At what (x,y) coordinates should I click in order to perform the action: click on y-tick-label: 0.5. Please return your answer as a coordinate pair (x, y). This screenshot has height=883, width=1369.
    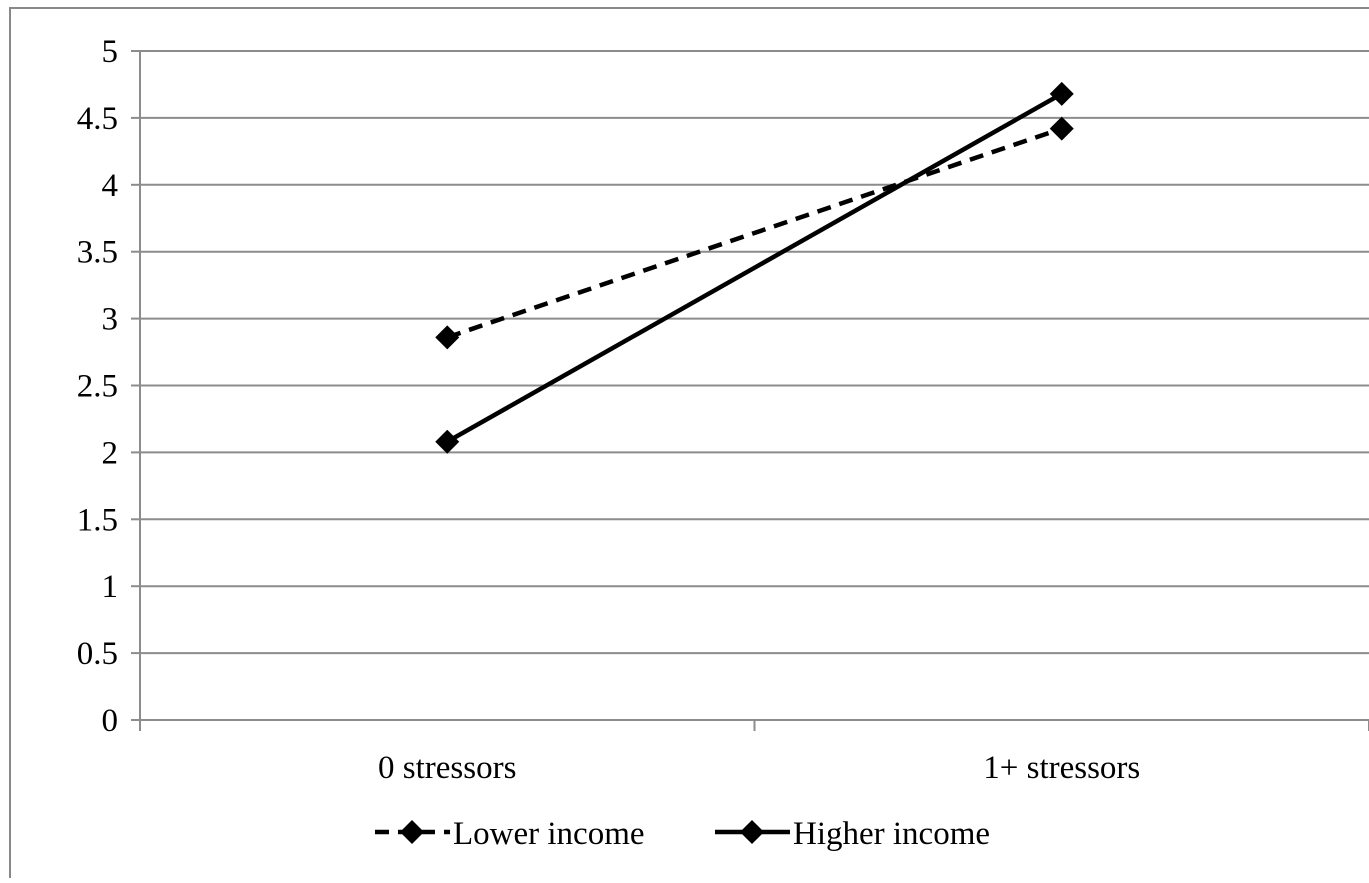
    Looking at the image, I should click on (97, 654).